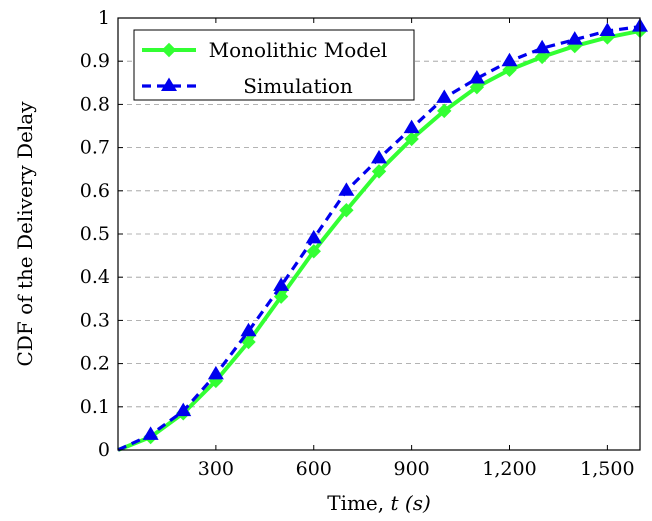  I want to click on y-axis-title: CDF of the Delivery Delay, so click(25, 234).